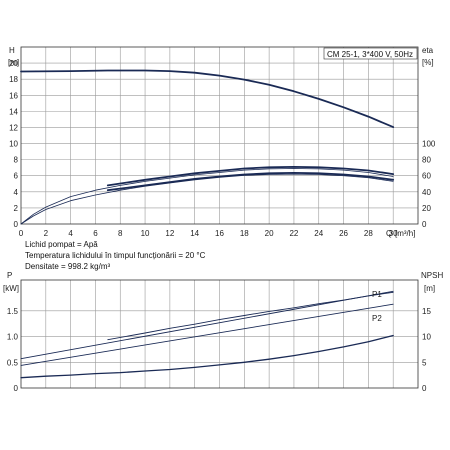 The width and height of the screenshot is (450, 450). What do you see at coordinates (16, 388) in the screenshot?
I see `bottom-left-tick-0: 0` at bounding box center [16, 388].